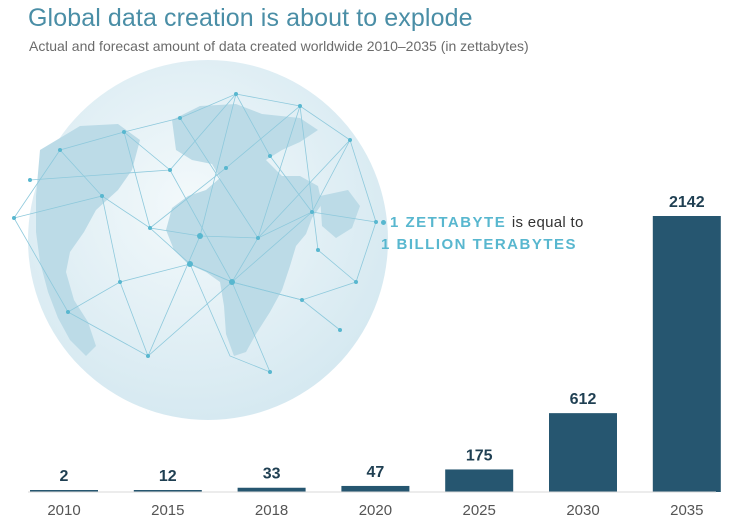 The height and width of the screenshot is (528, 744). What do you see at coordinates (583, 399) in the screenshot?
I see `data-label-2030: 612` at bounding box center [583, 399].